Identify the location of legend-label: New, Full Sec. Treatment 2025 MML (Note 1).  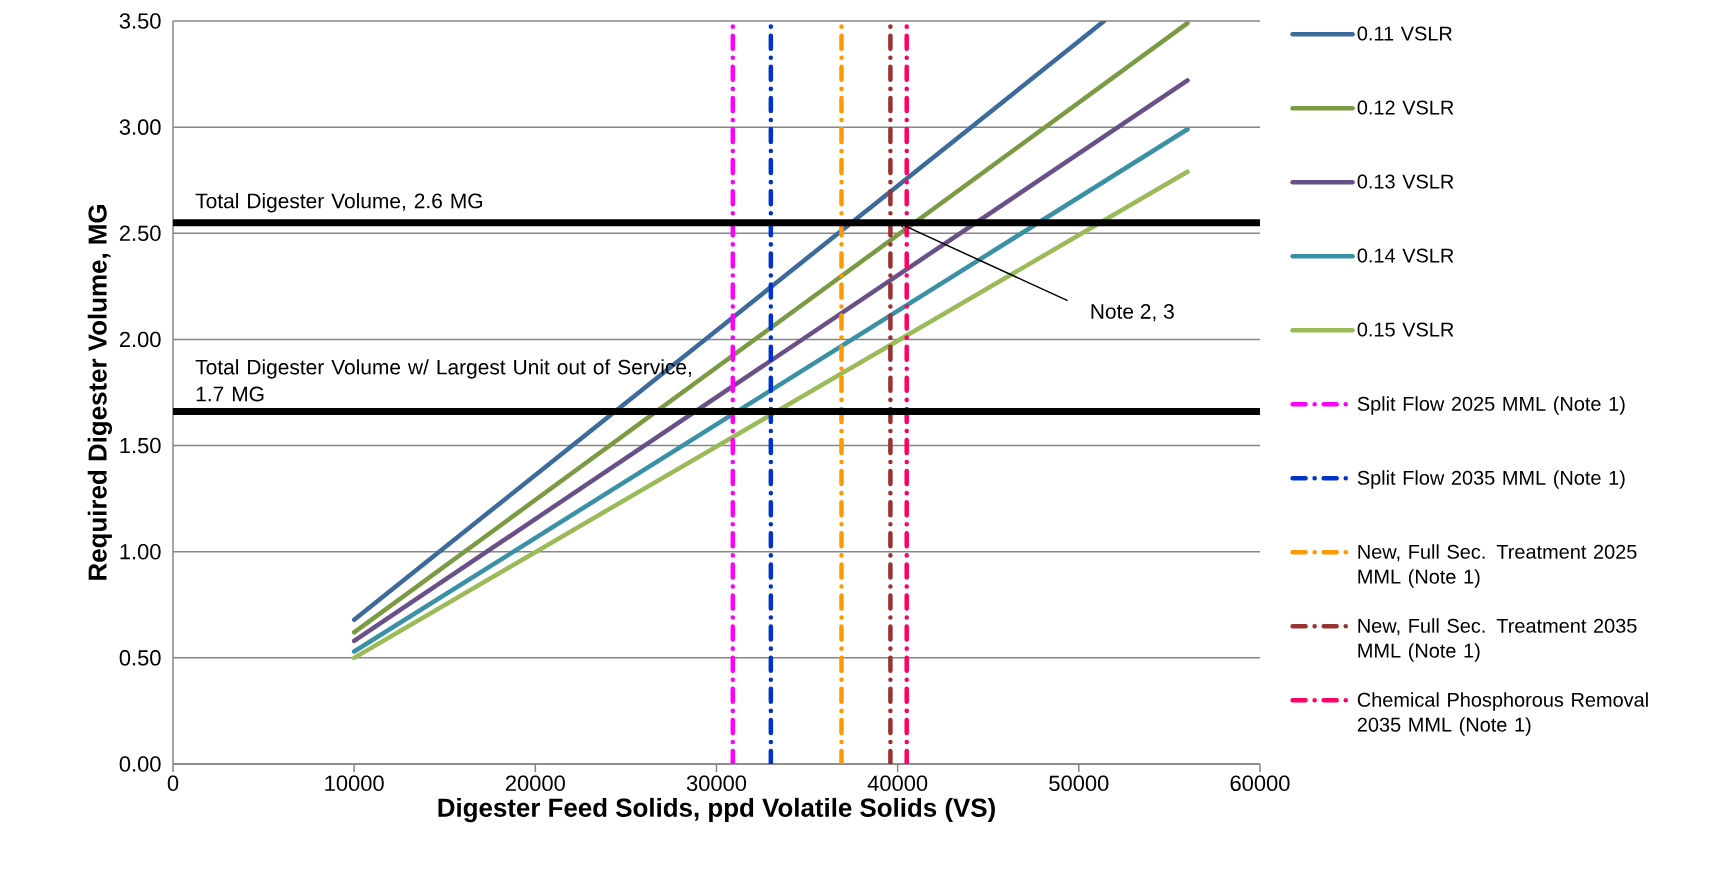
(1497, 566).